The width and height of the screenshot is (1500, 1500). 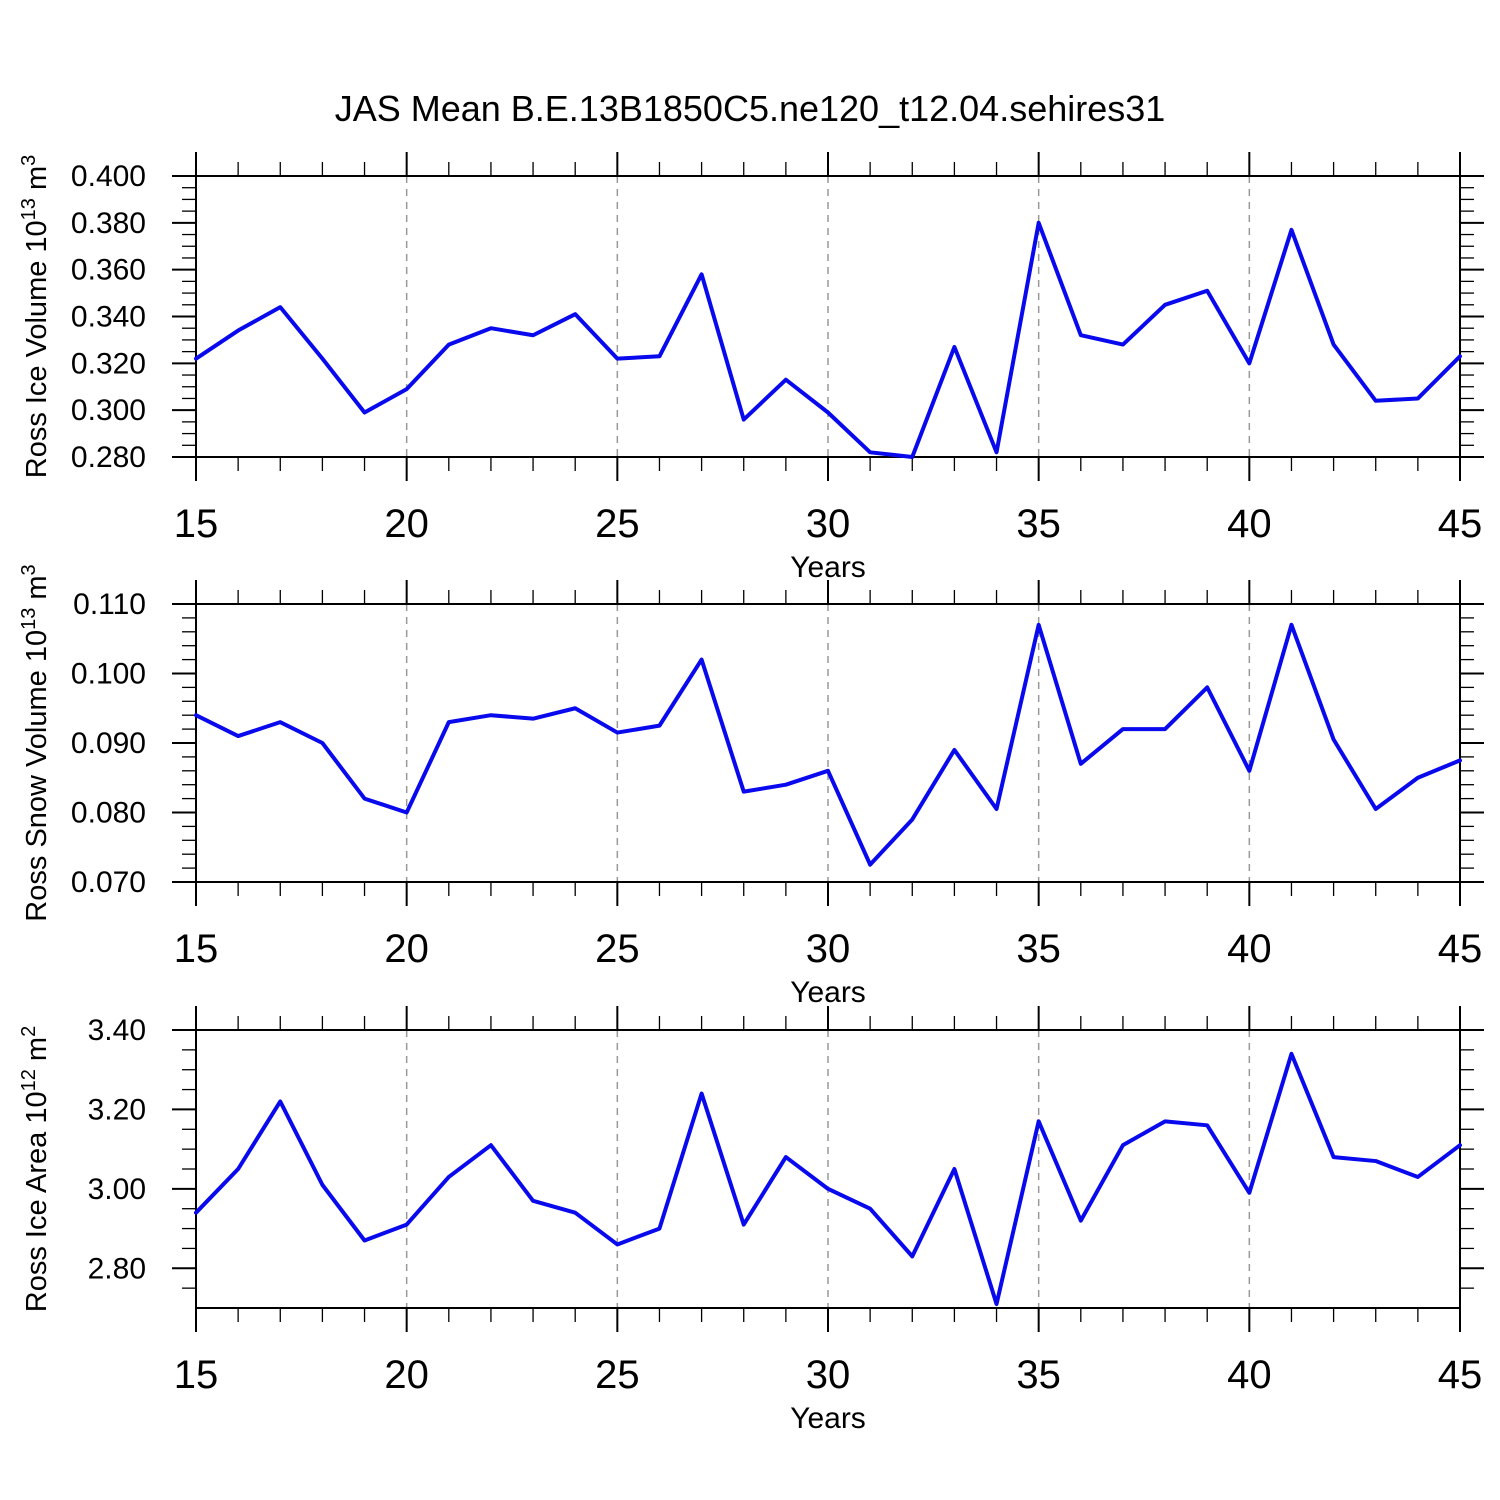 What do you see at coordinates (108, 223) in the screenshot?
I see `y-tick-label: 0.380` at bounding box center [108, 223].